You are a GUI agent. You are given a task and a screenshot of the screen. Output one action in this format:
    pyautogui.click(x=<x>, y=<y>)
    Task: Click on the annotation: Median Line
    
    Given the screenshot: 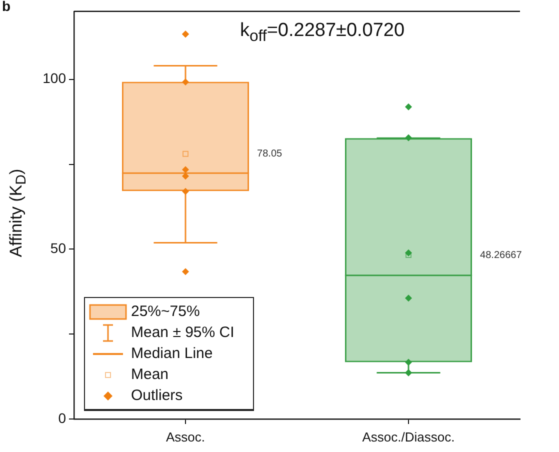 What is the action you would take?
    pyautogui.click(x=172, y=353)
    